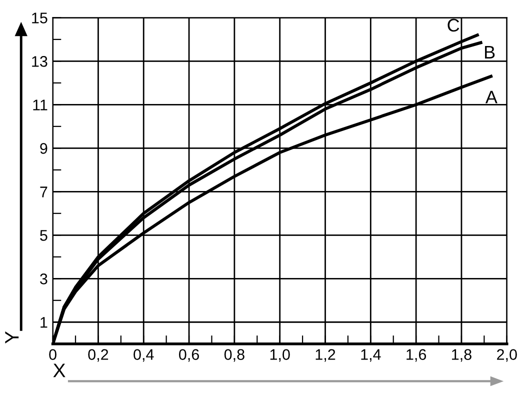 This screenshot has width=528, height=393. Describe the element at coordinates (144, 355) in the screenshot. I see `x-tick-label: 0,4` at that location.